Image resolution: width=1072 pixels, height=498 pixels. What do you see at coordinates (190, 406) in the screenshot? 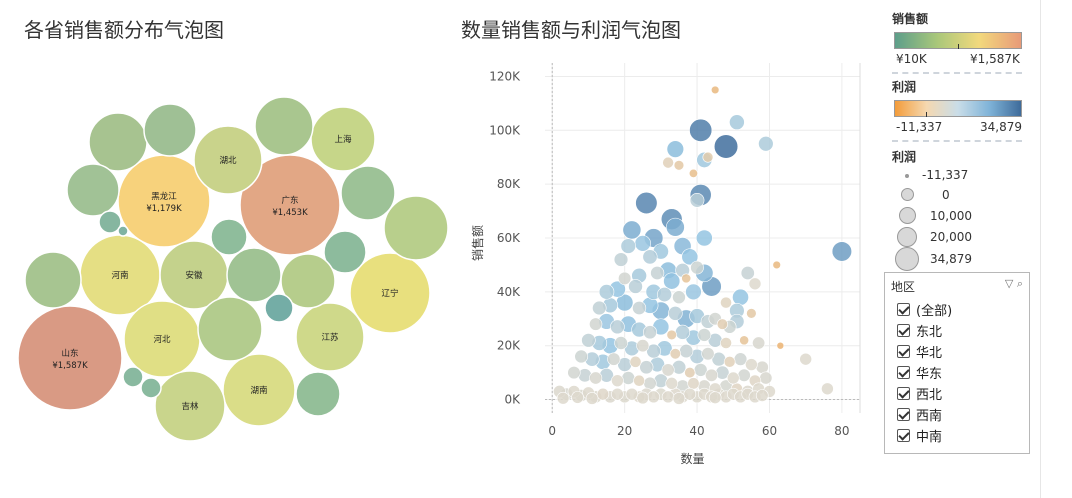
I see `province-bubble-吉林: 吉林` at bounding box center [190, 406].